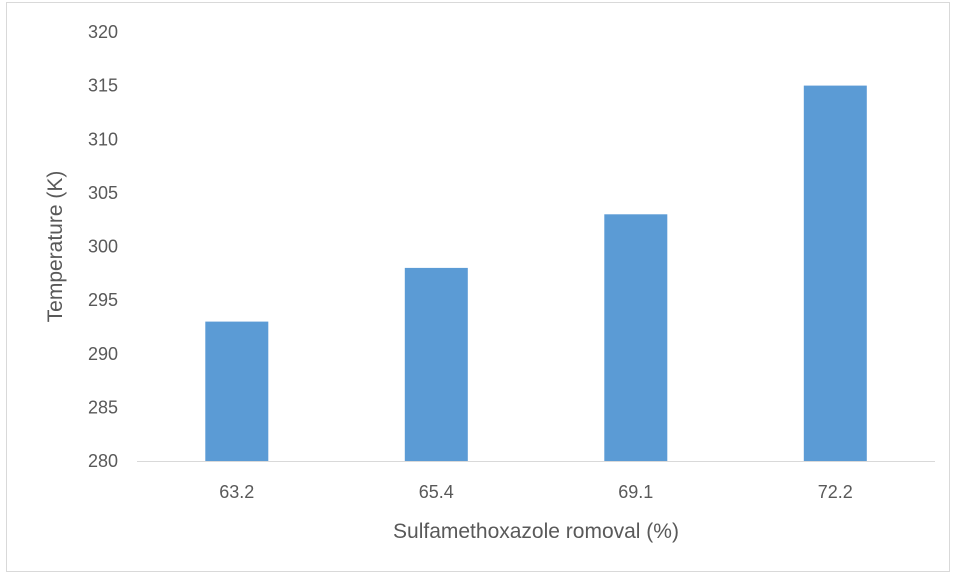  I want to click on x-tick-label: 65.4, so click(436, 492).